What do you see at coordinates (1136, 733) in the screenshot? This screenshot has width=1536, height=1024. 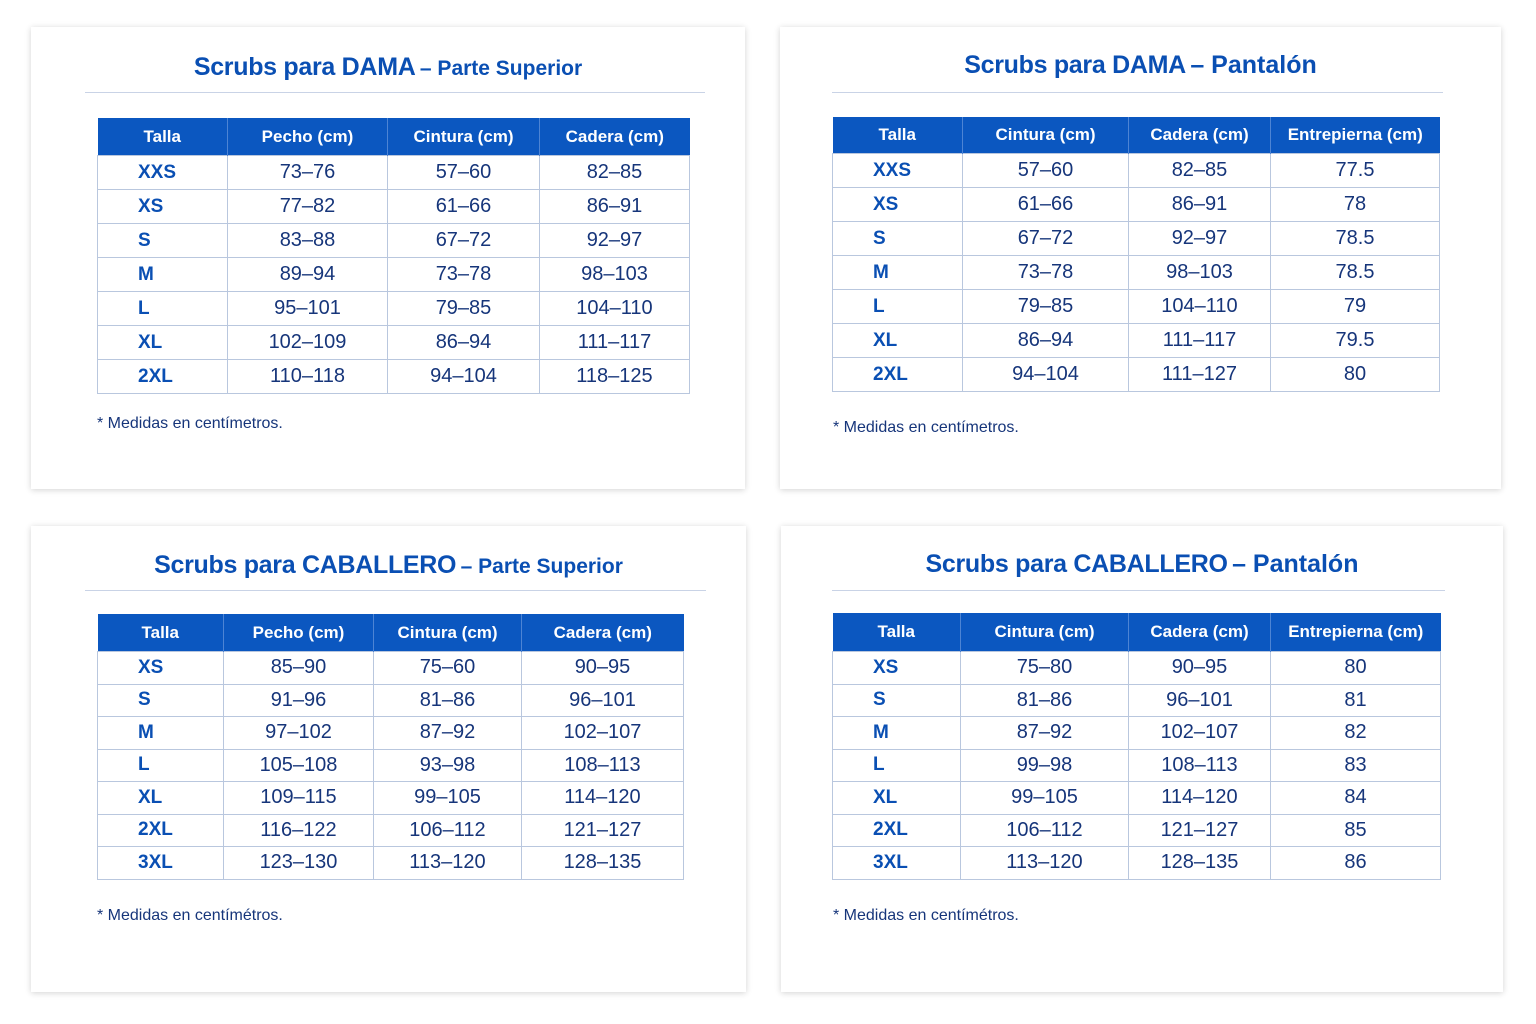 I see `table-row: M 87–92 102–107 82` at bounding box center [1136, 733].